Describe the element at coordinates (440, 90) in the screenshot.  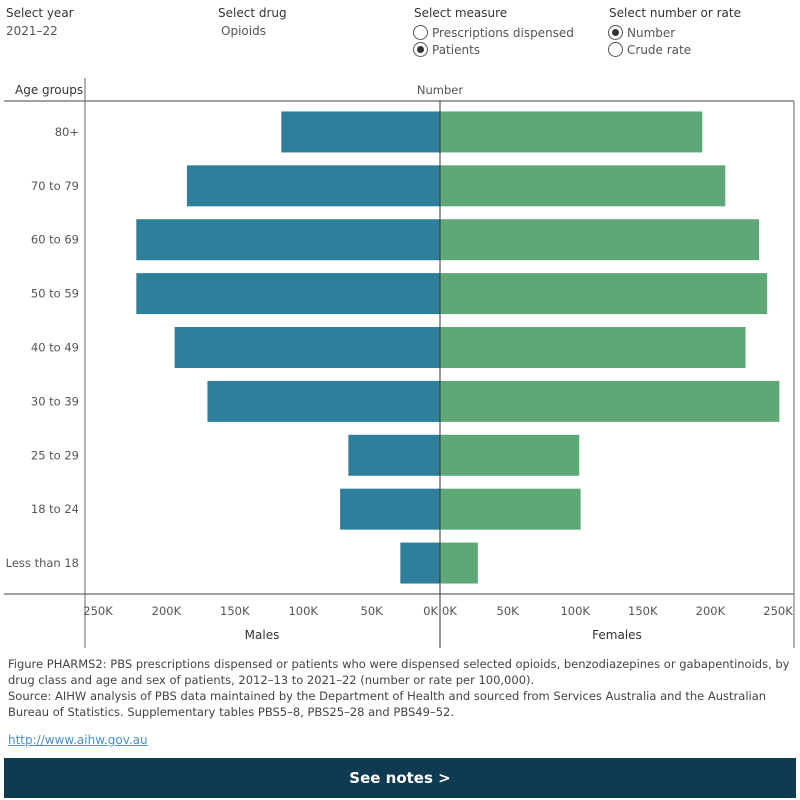
I see `value-header: Number` at that location.